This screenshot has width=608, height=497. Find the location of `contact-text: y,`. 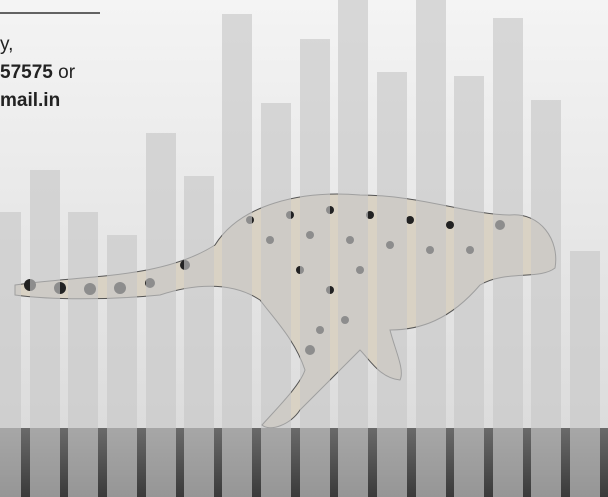

contact-text: y, is located at coordinates (7, 44).